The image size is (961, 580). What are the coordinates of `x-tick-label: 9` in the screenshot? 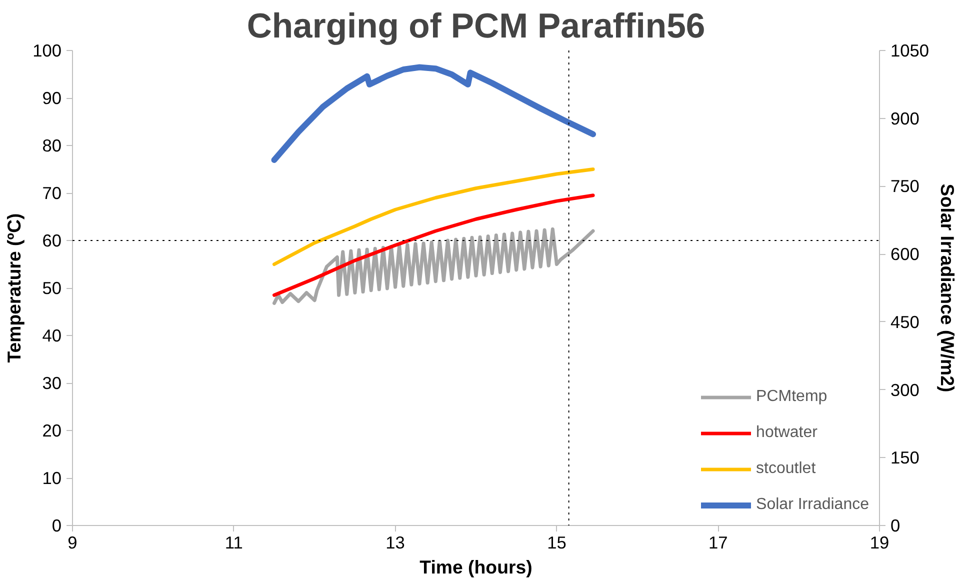 It's located at (73, 542).